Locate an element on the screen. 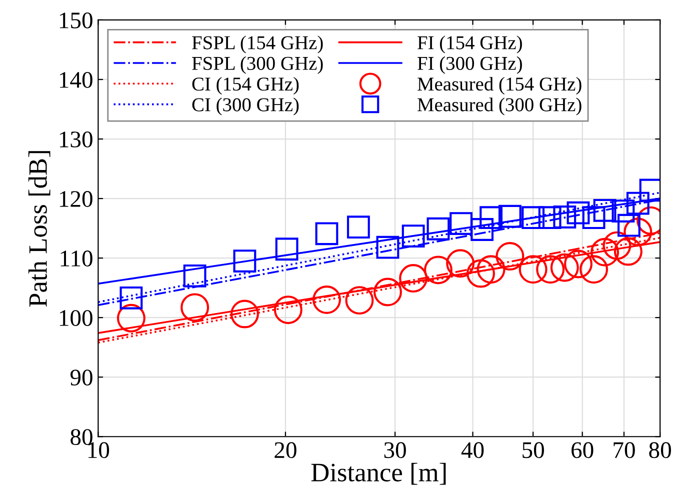 Image resolution: width=677 pixels, height=499 pixels. x-tick-label: 40 is located at coordinates (472, 450).